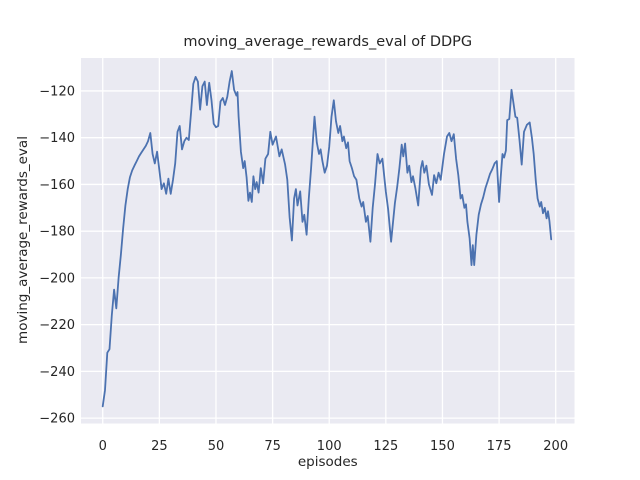 This screenshot has width=640, height=480. What do you see at coordinates (216, 446) in the screenshot?
I see `x-tick-label: 50` at bounding box center [216, 446].